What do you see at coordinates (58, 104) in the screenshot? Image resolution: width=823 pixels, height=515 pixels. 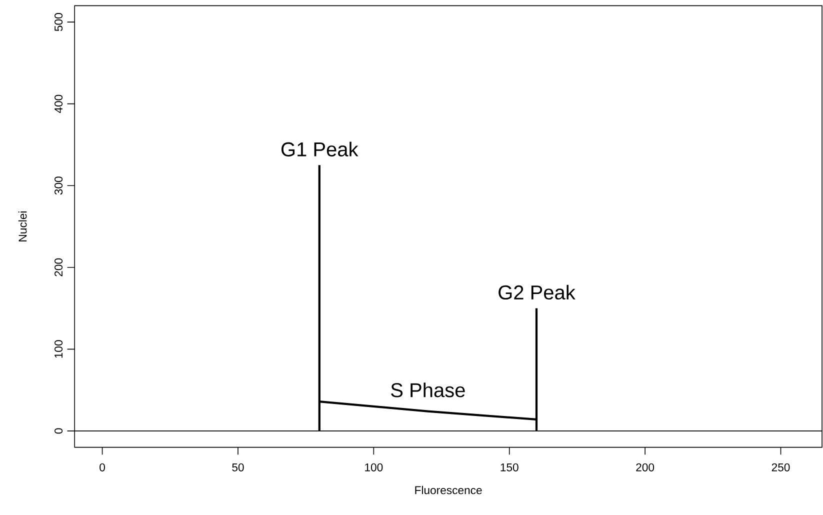 I see `y-tick-label: 400` at bounding box center [58, 104].